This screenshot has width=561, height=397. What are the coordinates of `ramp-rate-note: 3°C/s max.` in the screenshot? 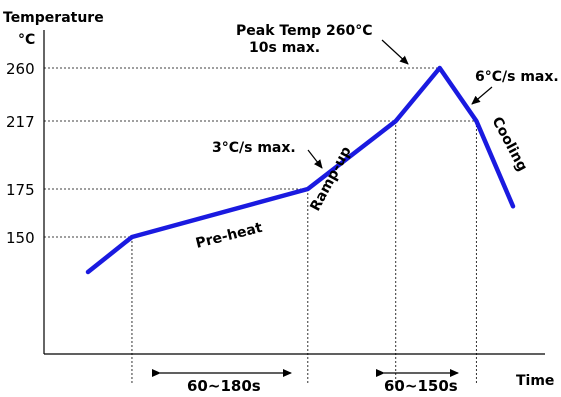 It's located at (254, 148).